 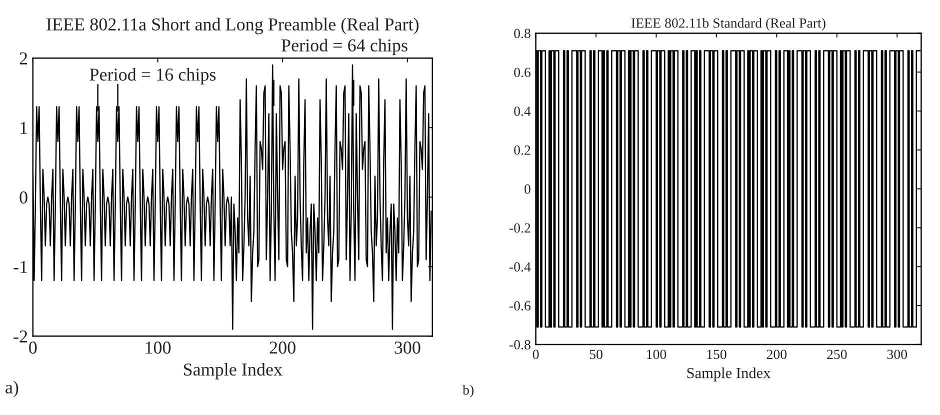 I want to click on y-tick-label: -2, so click(x=21, y=336).